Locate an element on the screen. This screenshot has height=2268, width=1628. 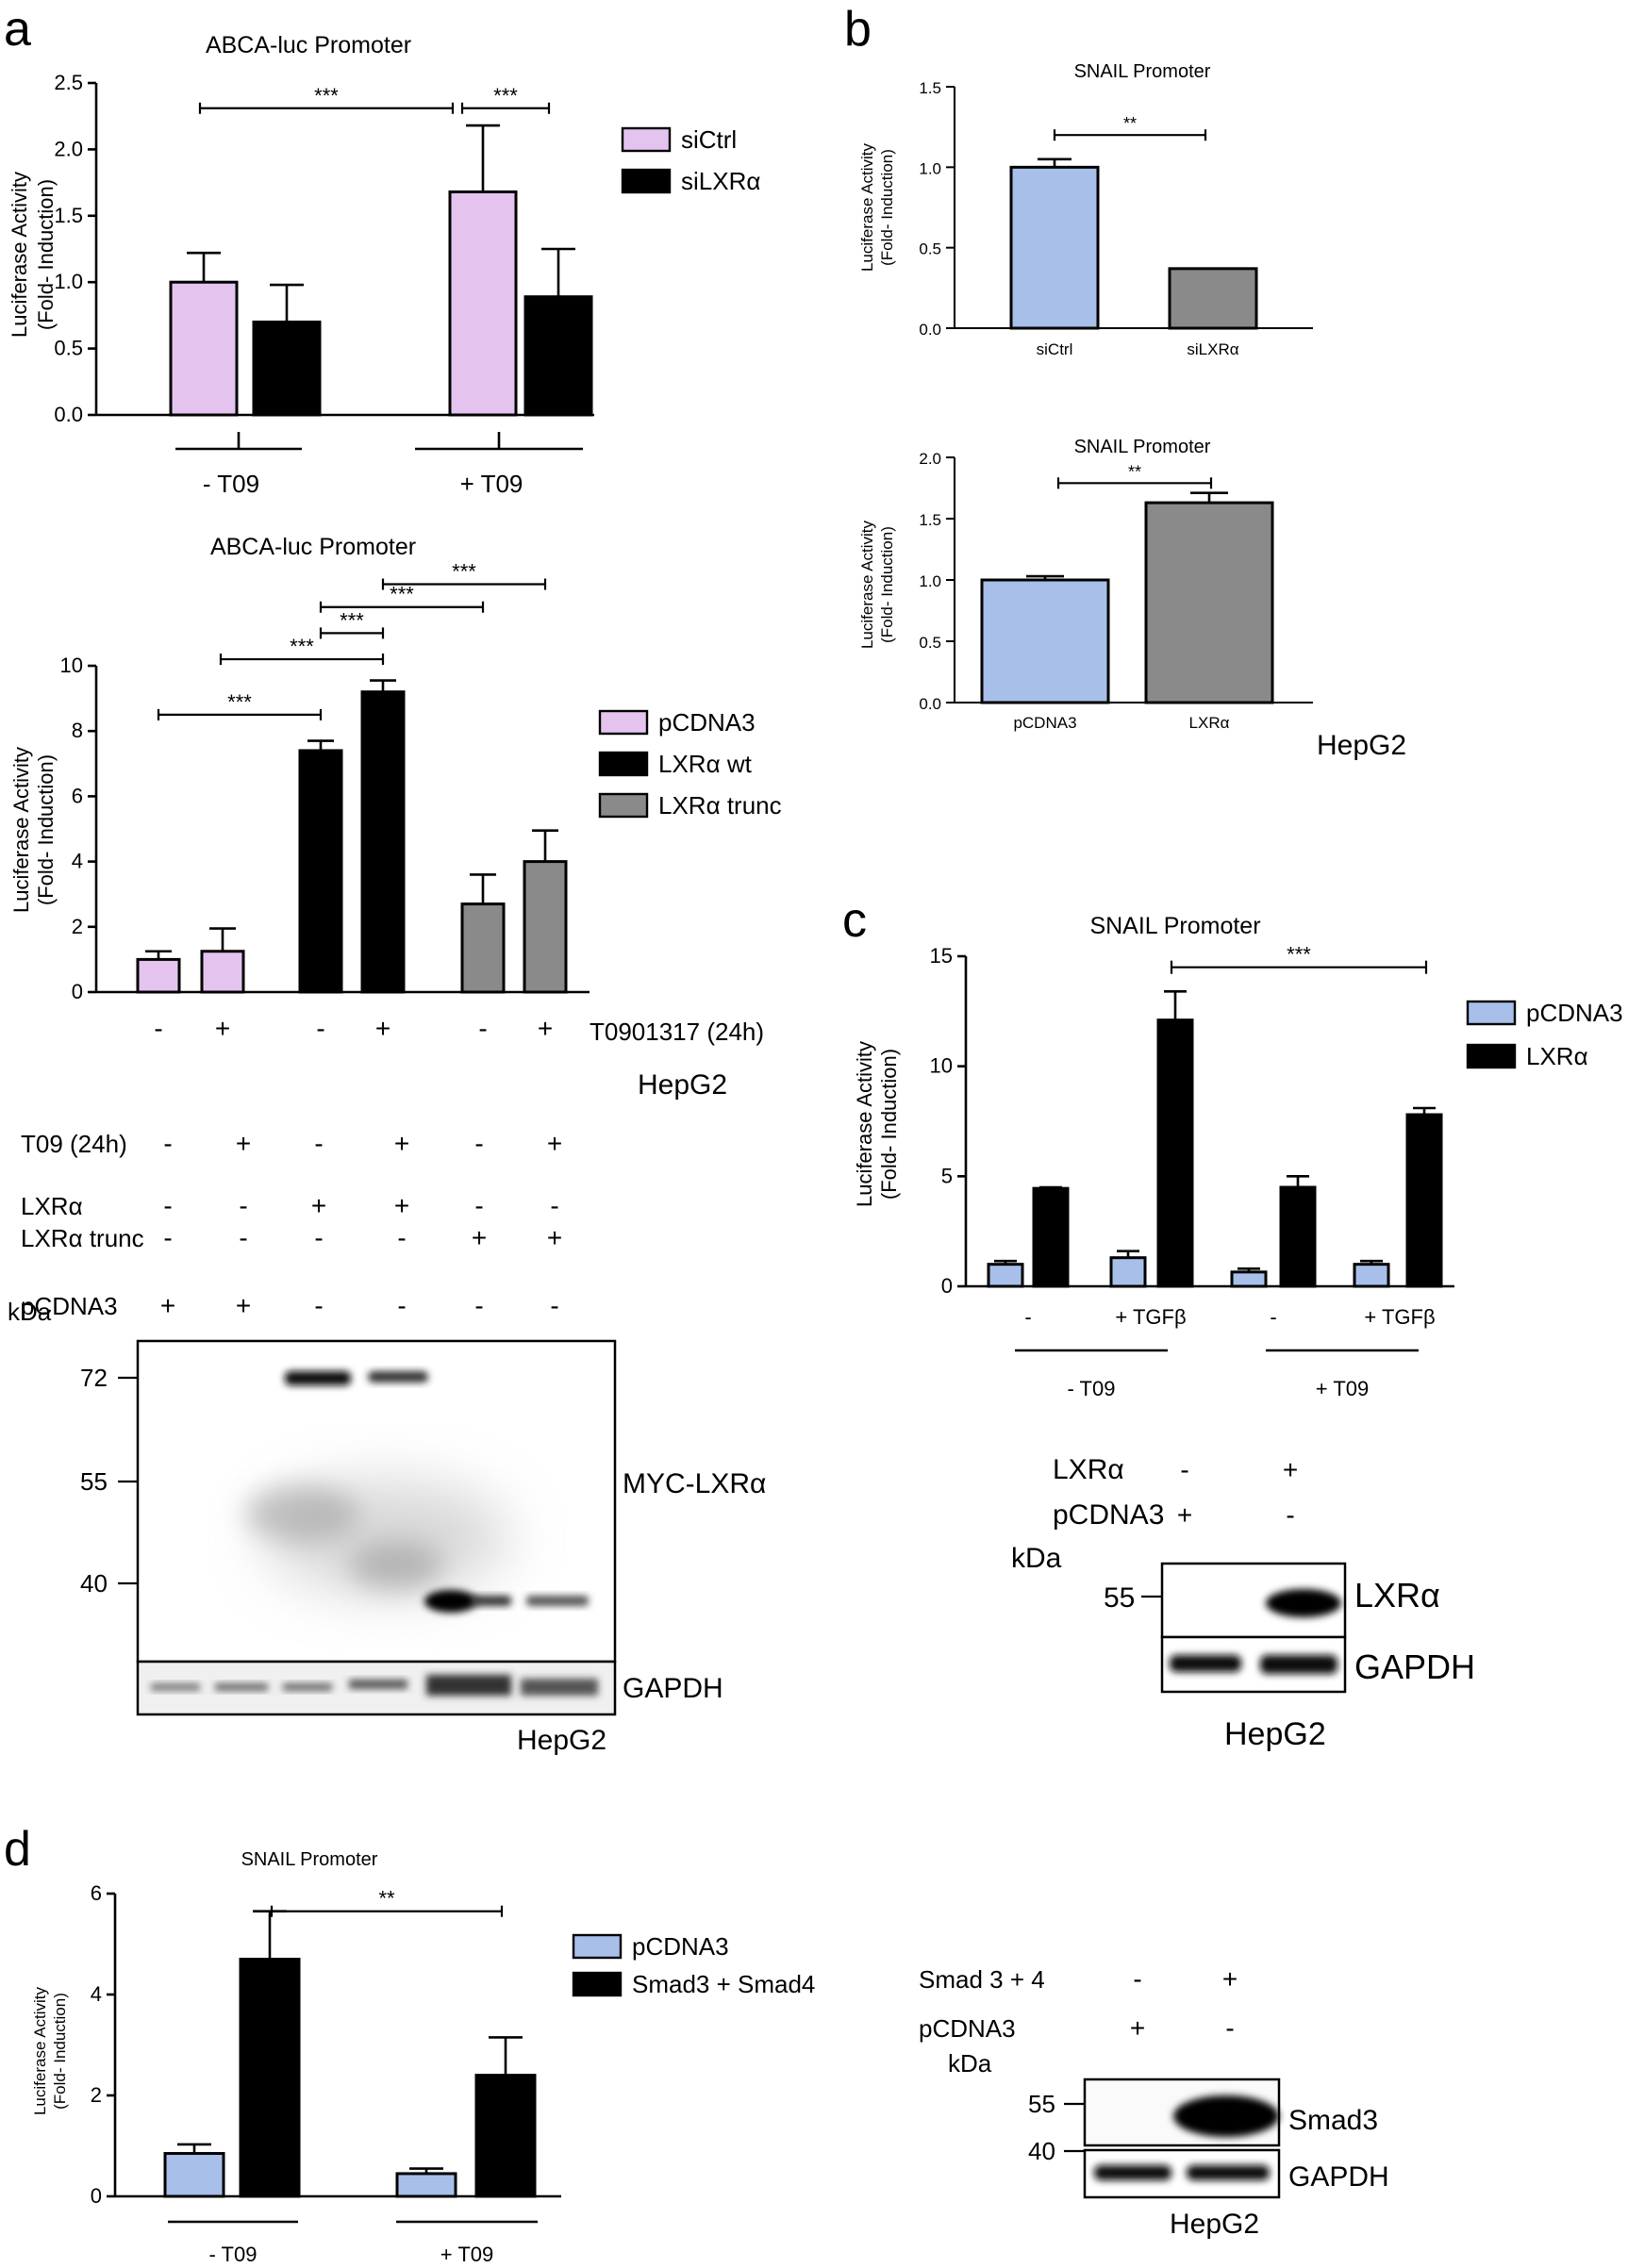
legend-label: LXRα is located at coordinates (1557, 1056).